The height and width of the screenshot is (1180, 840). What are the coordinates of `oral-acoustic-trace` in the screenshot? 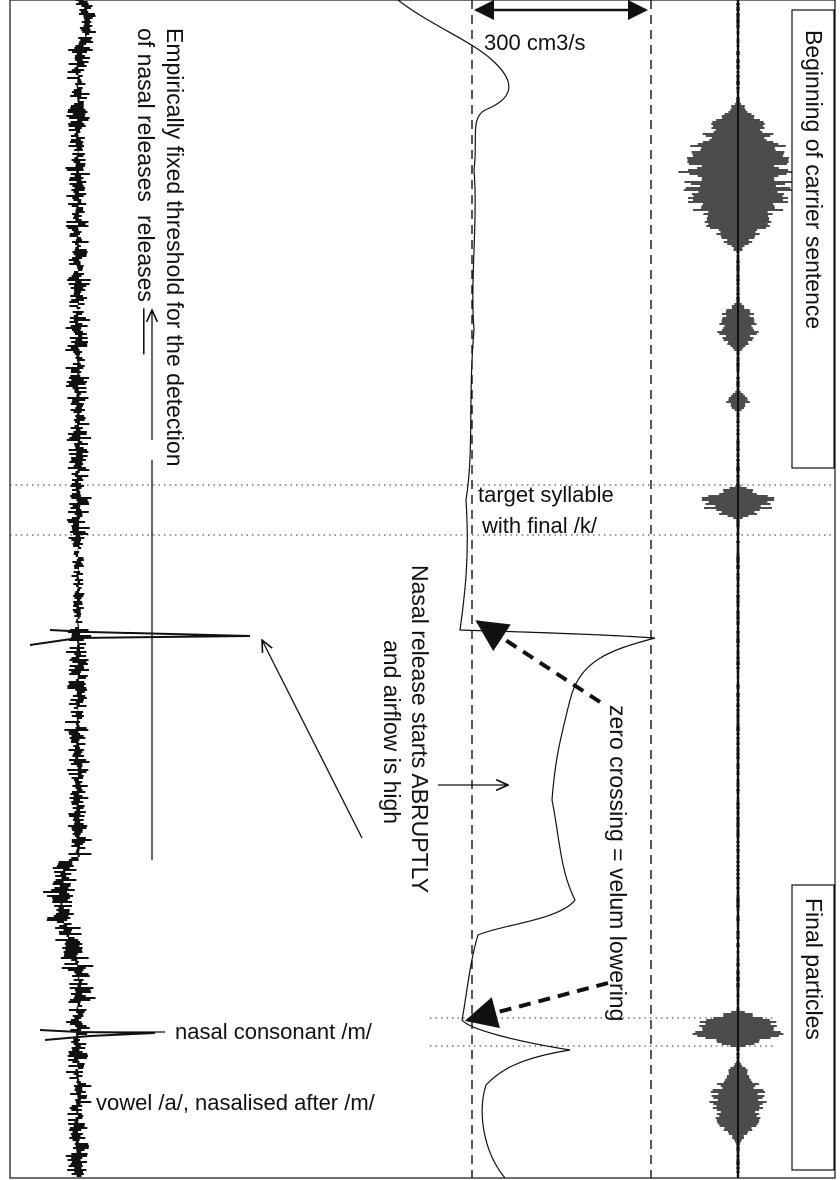 It's located at (738, 589).